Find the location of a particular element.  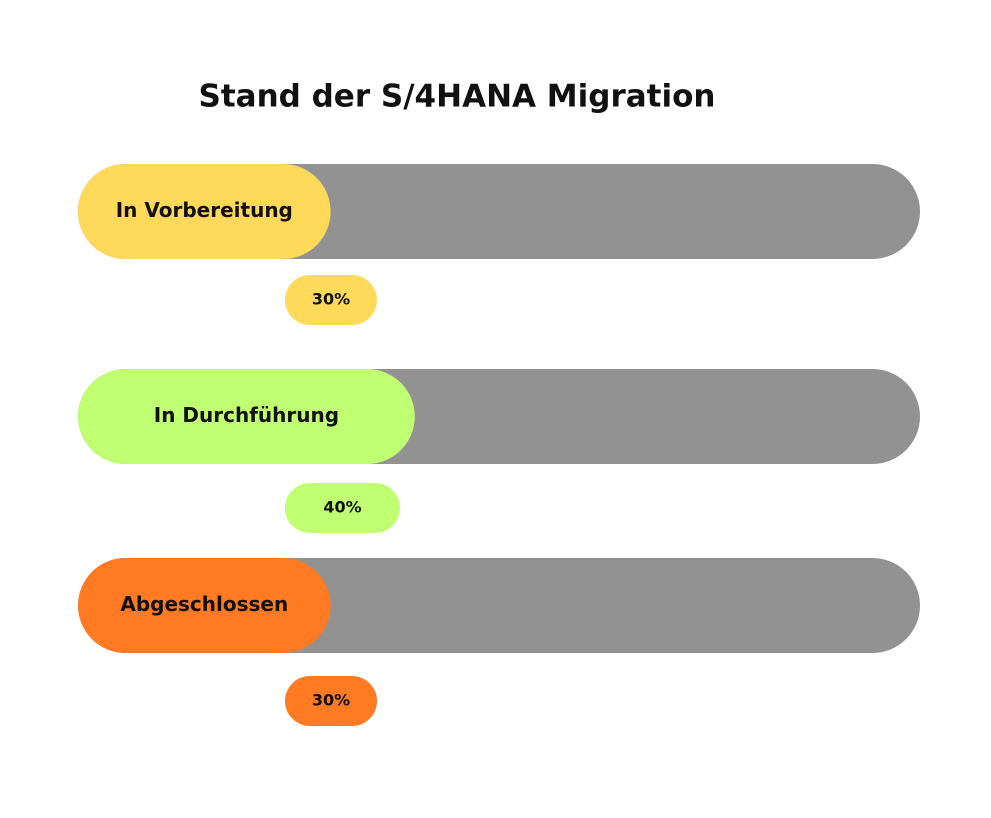

category-label: In Durchführung is located at coordinates (246, 415).